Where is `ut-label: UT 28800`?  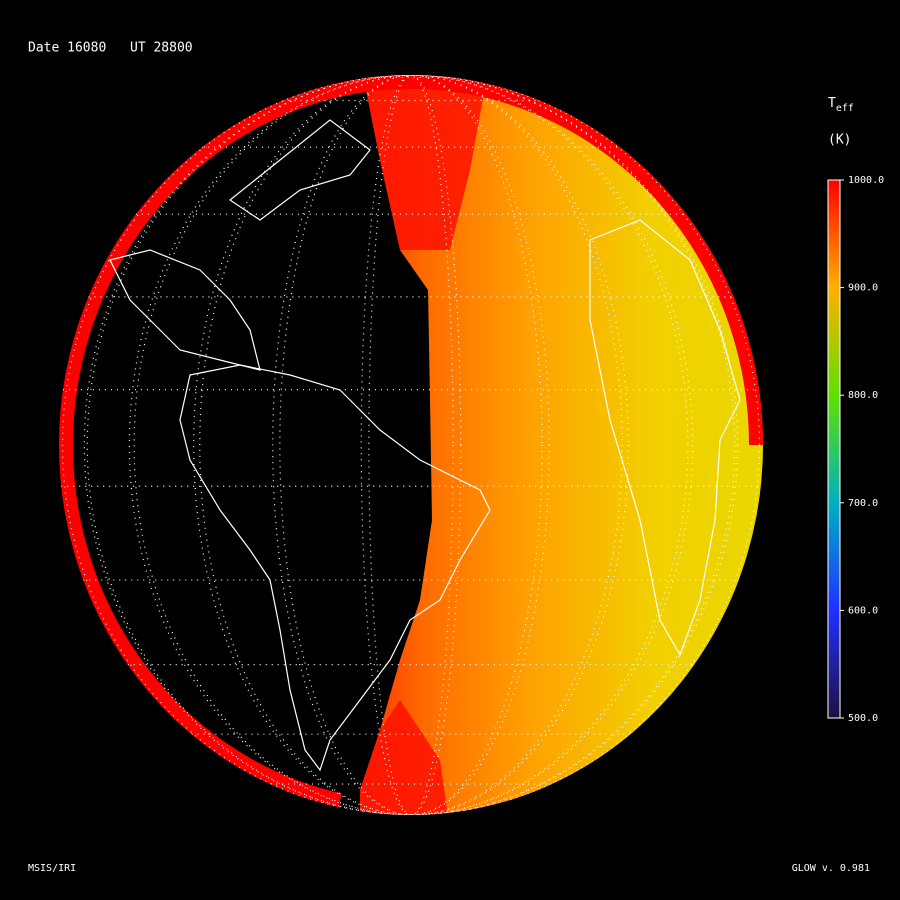 ut-label: UT 28800 is located at coordinates (161, 48).